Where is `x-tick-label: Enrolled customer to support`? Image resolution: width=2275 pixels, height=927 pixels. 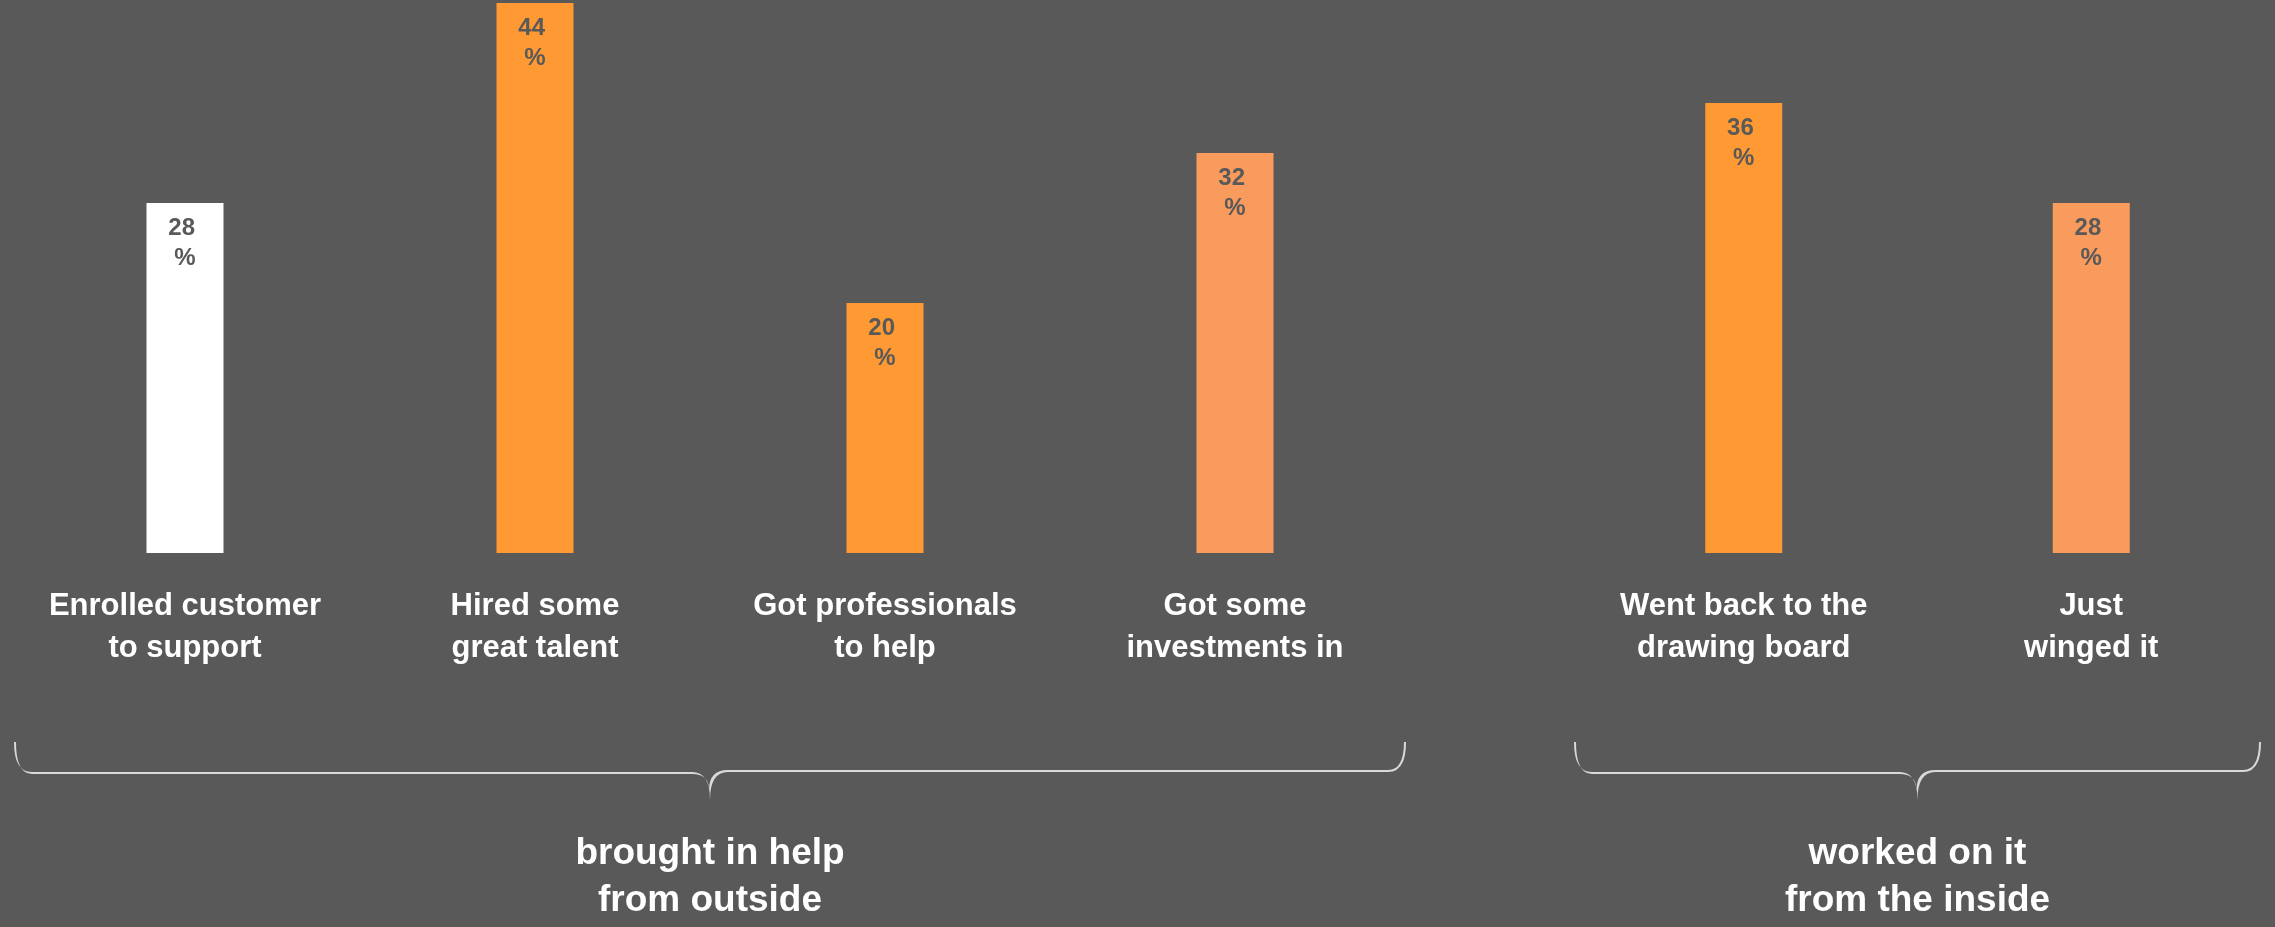
x-tick-label: Enrolled customer to support is located at coordinates (185, 625).